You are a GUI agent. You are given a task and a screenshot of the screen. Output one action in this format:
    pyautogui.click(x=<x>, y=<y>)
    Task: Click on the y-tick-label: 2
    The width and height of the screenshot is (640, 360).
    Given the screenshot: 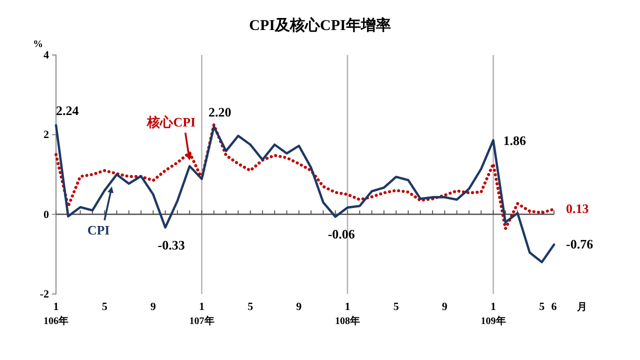 What is the action you would take?
    pyautogui.click(x=47, y=135)
    